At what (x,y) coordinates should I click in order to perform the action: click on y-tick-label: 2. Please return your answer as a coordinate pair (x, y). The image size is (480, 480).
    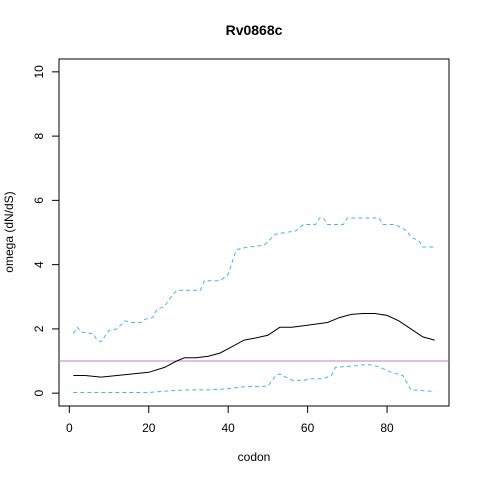
    Looking at the image, I should click on (39, 328).